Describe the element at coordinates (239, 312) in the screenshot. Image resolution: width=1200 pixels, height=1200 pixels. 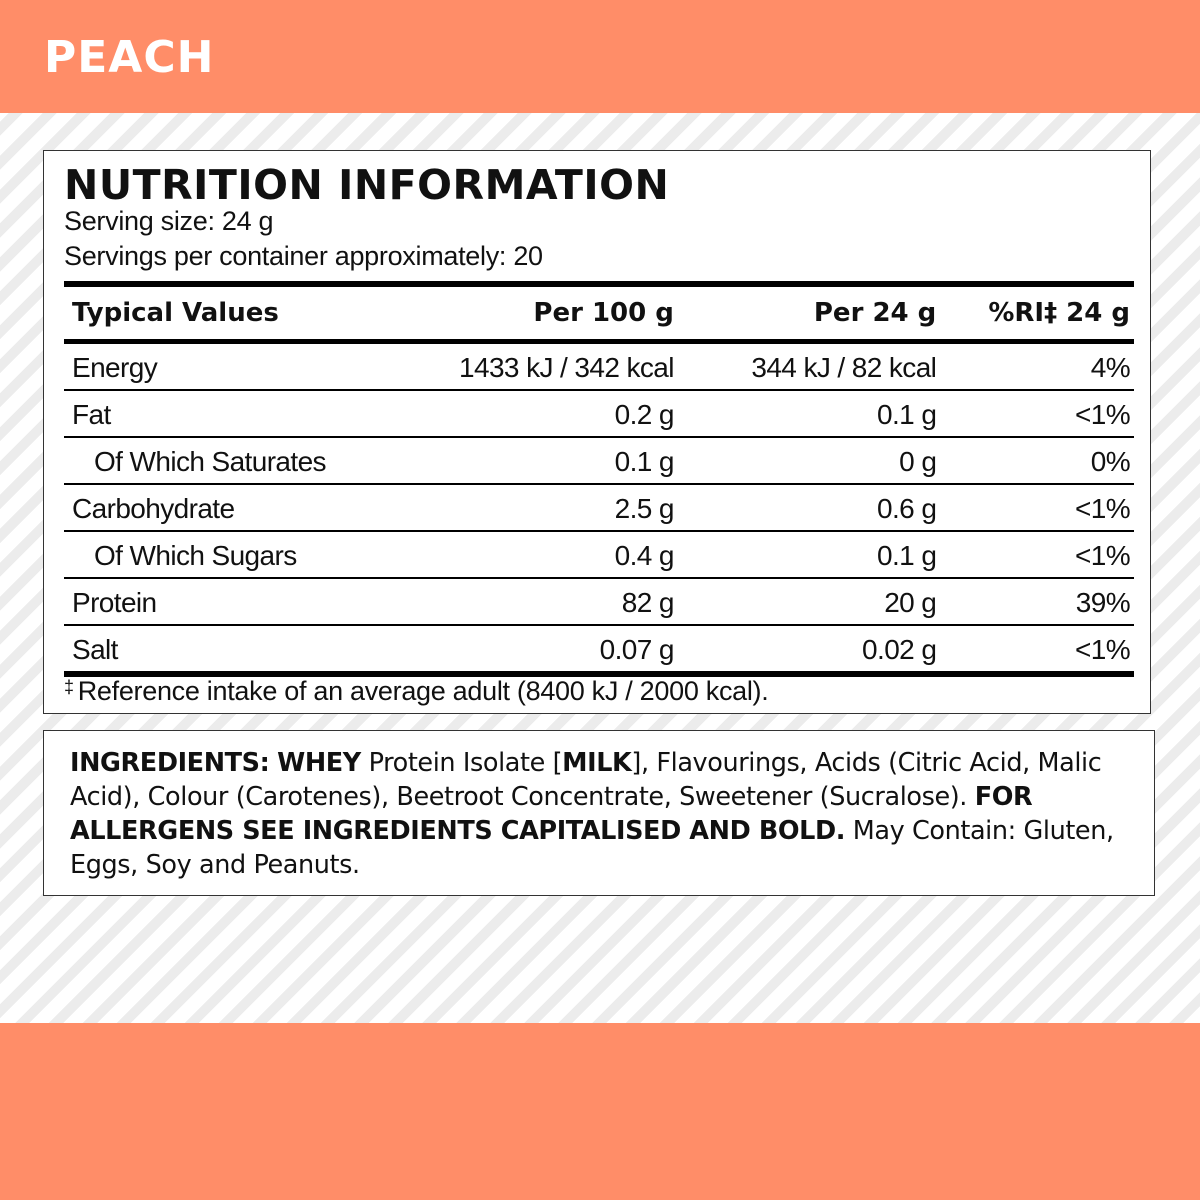
I see `column-header-typical-values: Typical Values` at that location.